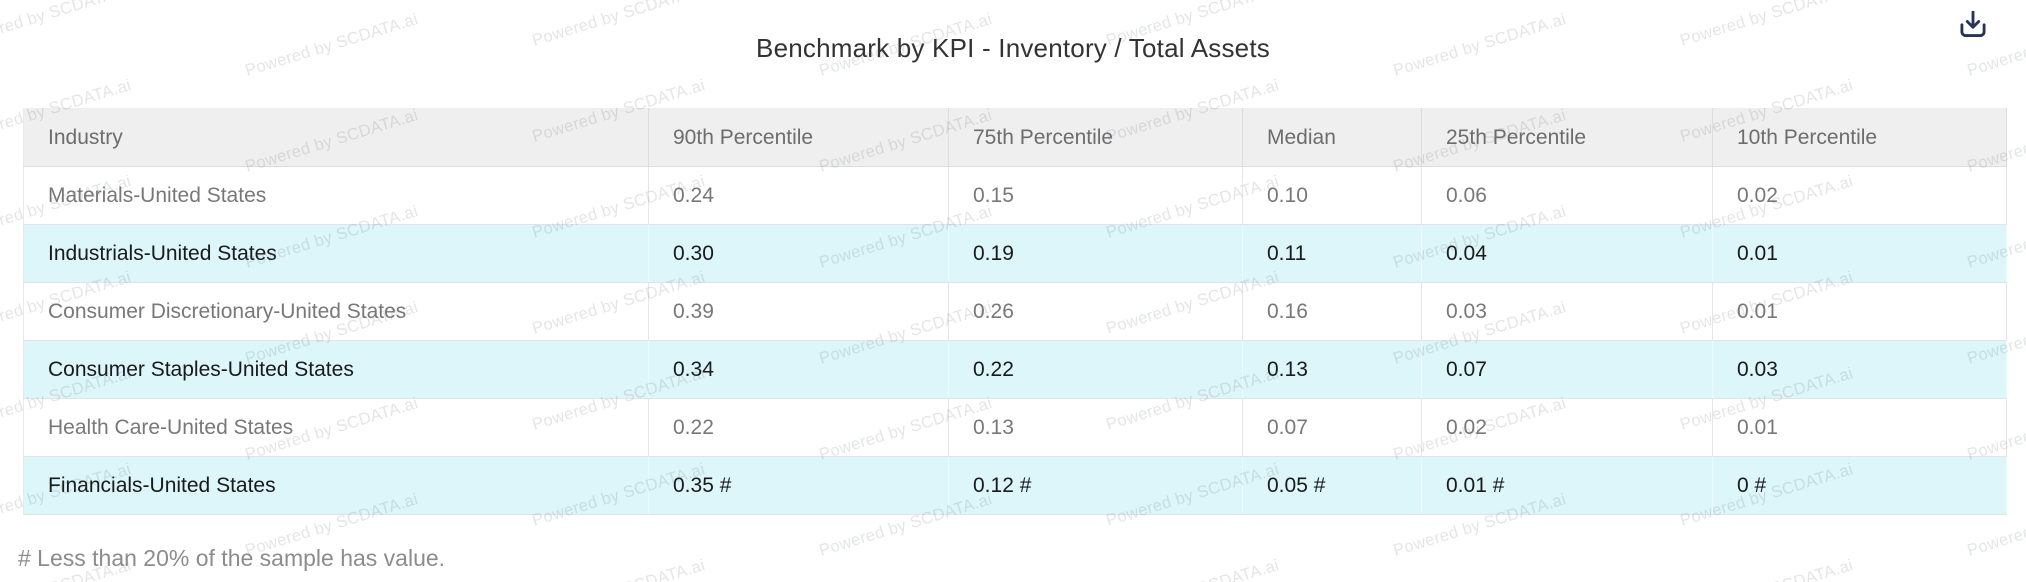  Describe the element at coordinates (798, 311) in the screenshot. I see `value-cell: 0.39` at that location.